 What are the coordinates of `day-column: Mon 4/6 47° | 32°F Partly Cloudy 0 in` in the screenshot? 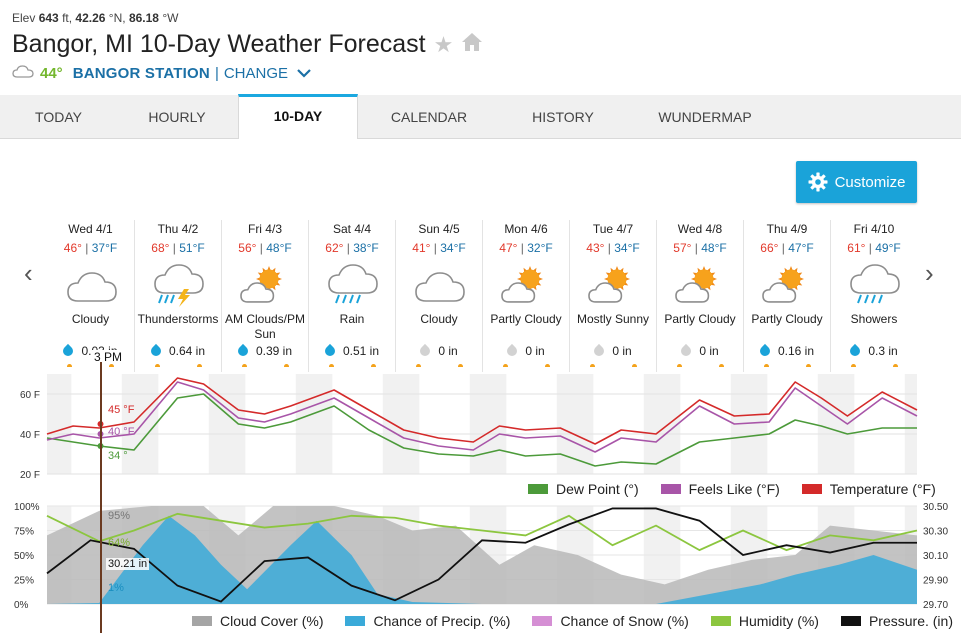 It's located at (525, 296).